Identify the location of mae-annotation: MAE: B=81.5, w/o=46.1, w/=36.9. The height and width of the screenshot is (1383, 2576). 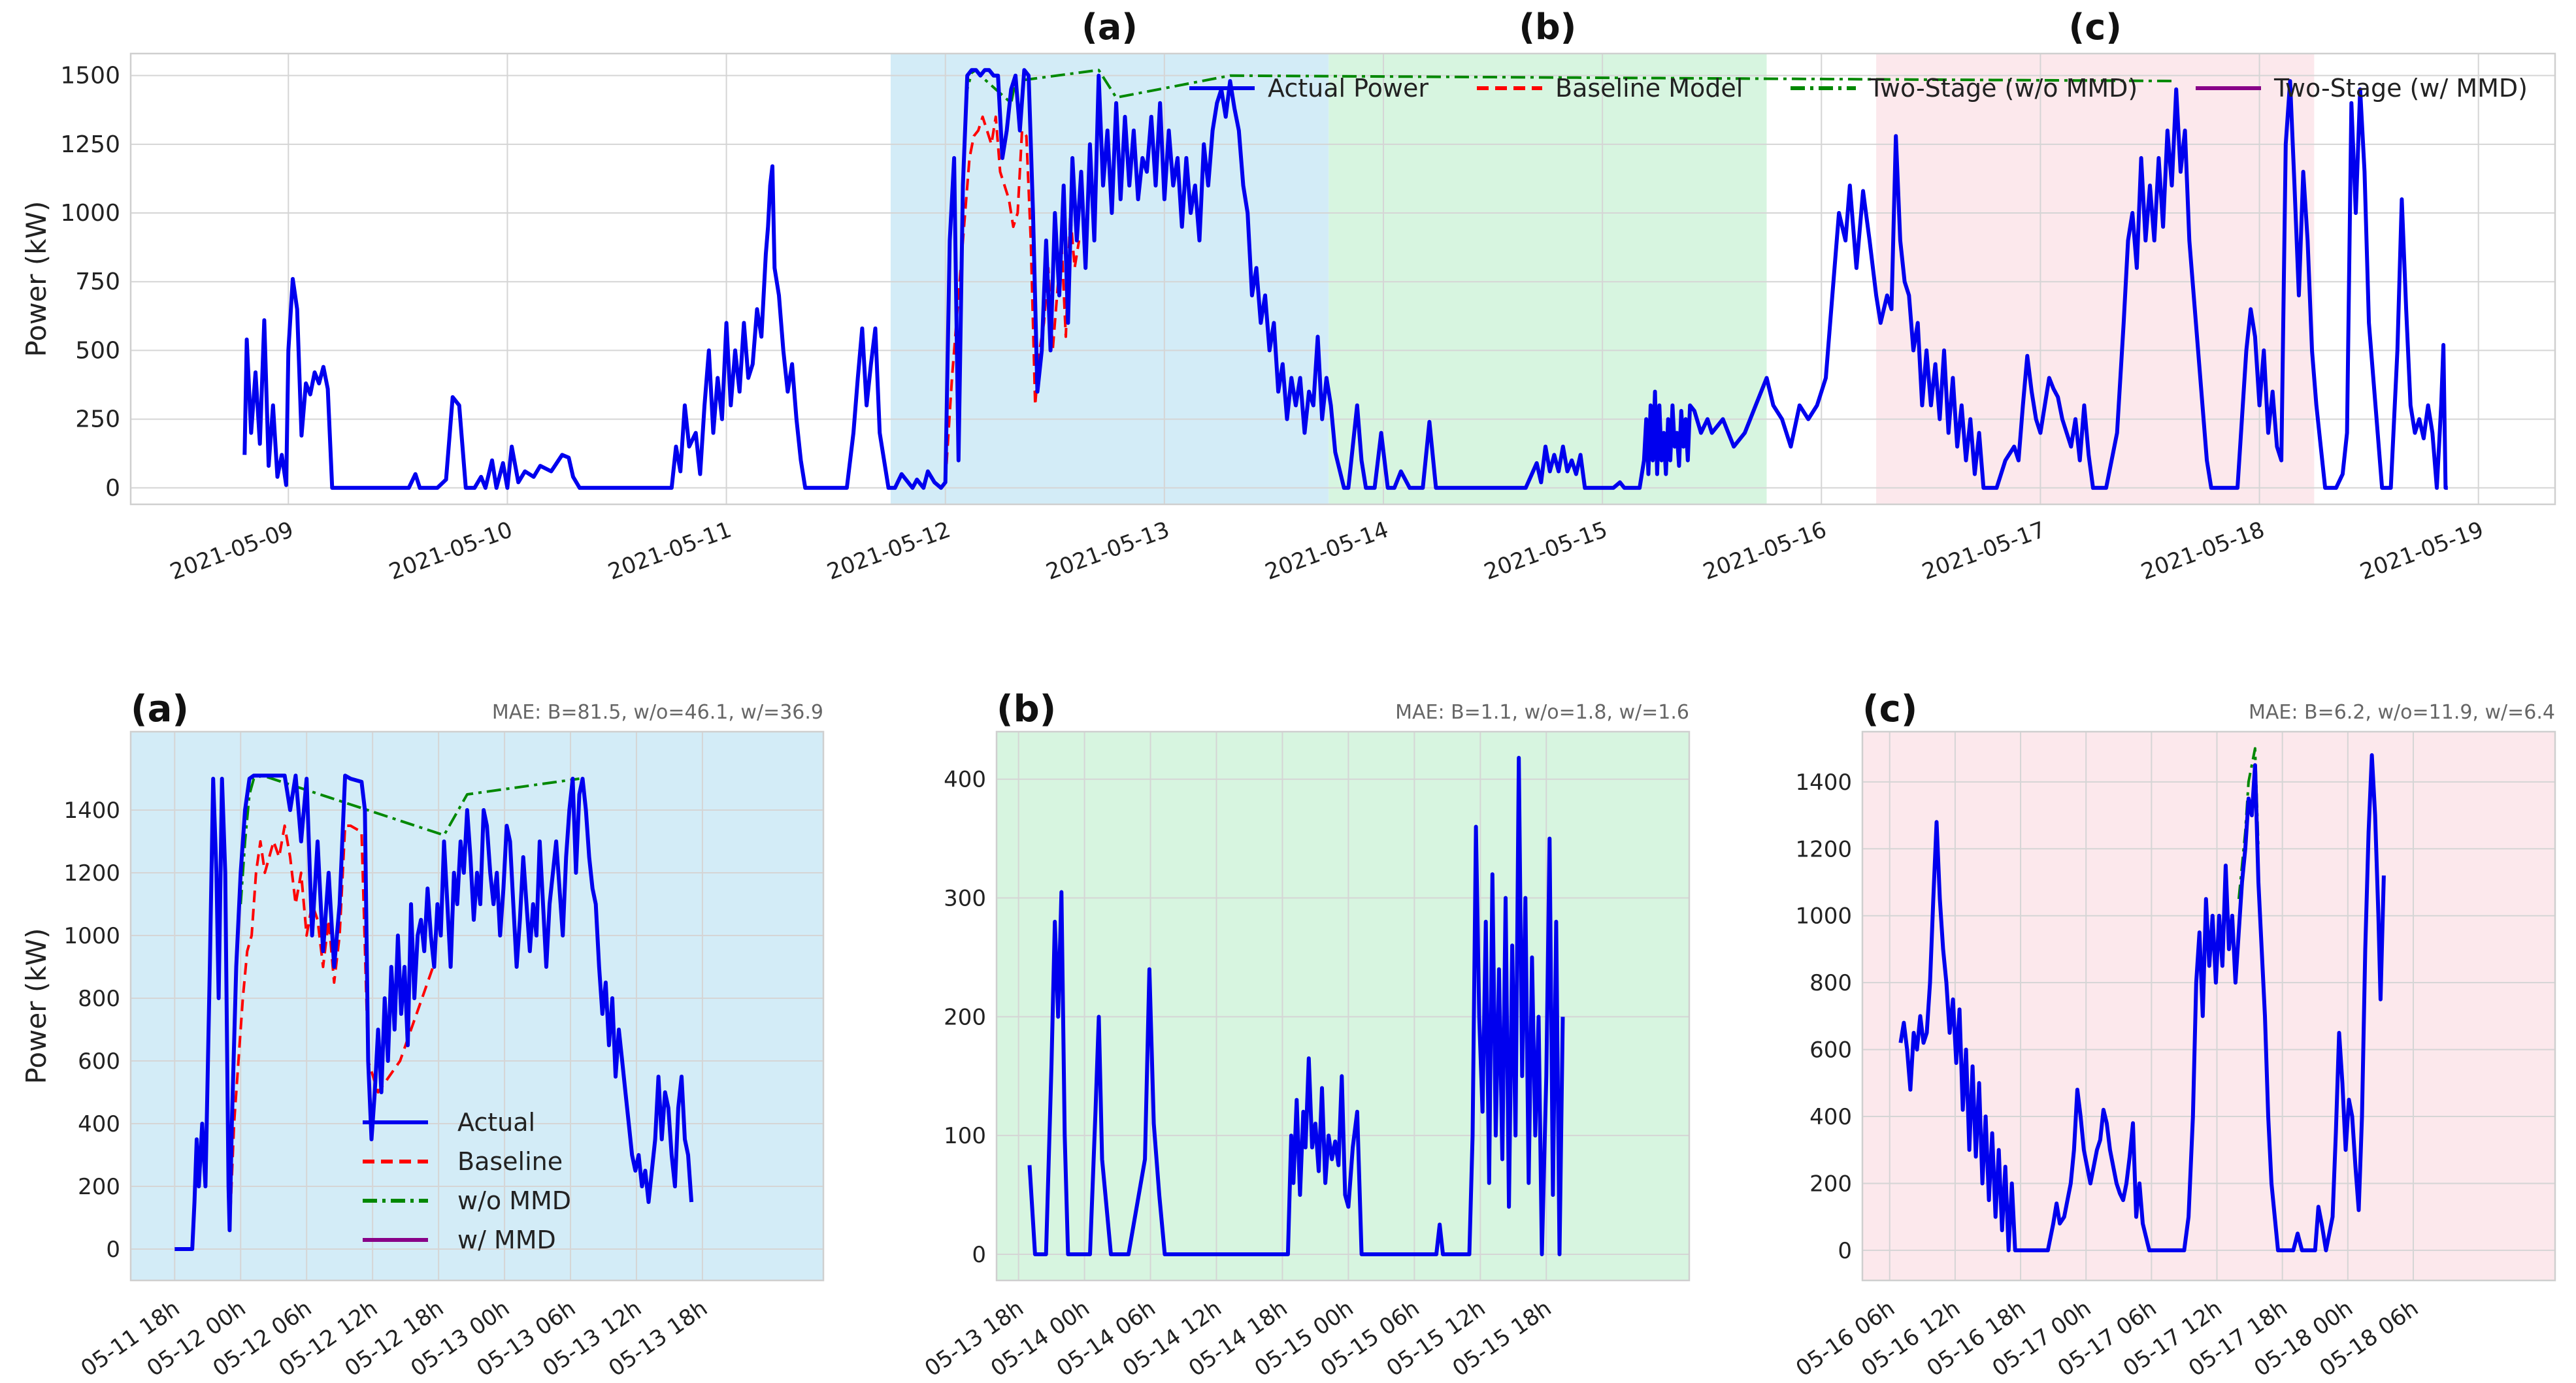
(657, 712).